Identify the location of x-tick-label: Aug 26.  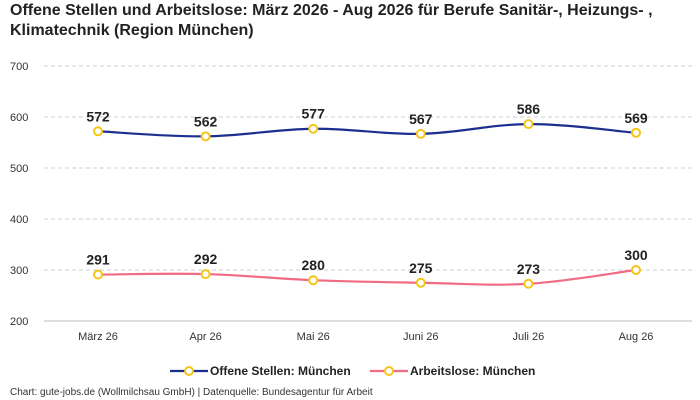
(636, 337).